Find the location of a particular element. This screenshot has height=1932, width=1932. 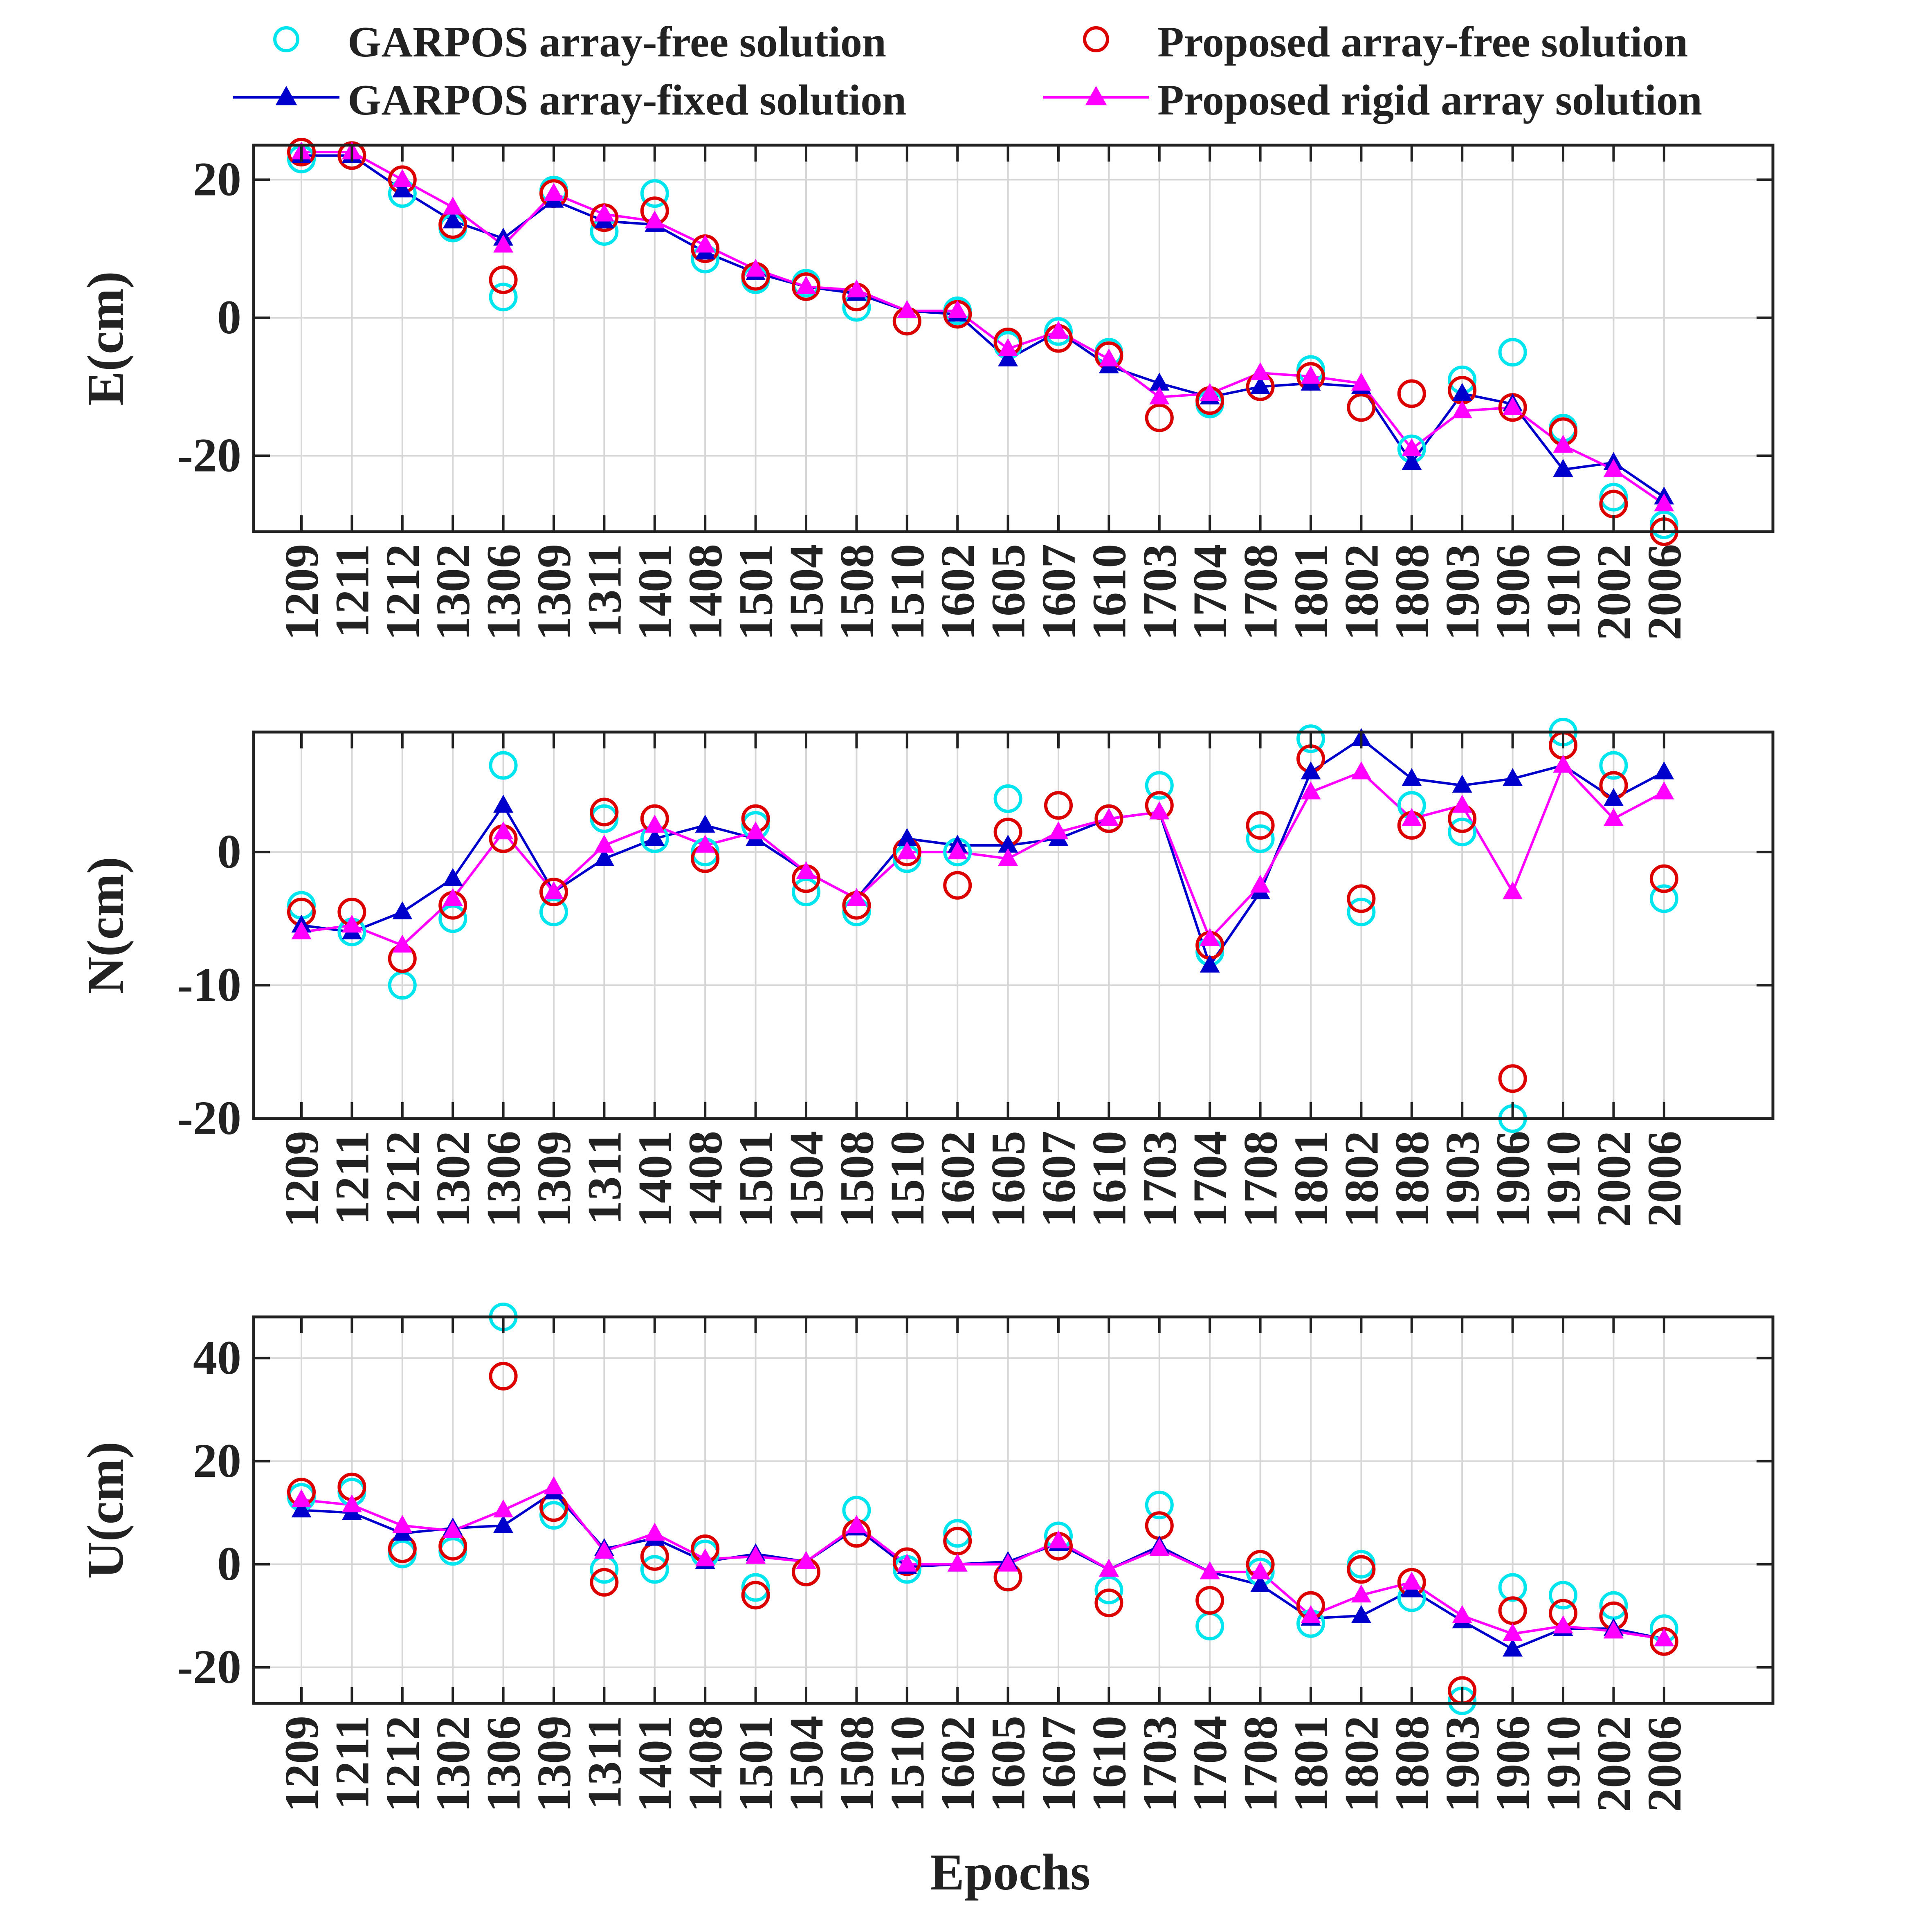

y-tick-label: -10 is located at coordinates (209, 985).